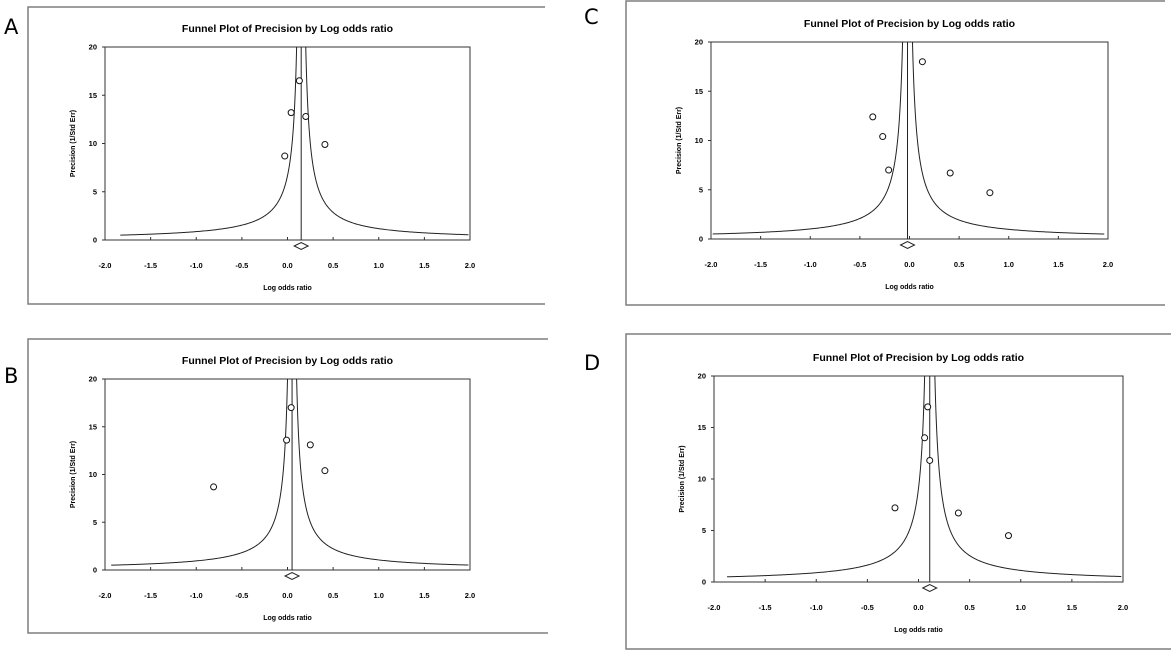  Describe the element at coordinates (11, 376) in the screenshot. I see `panel-letter: B` at that location.